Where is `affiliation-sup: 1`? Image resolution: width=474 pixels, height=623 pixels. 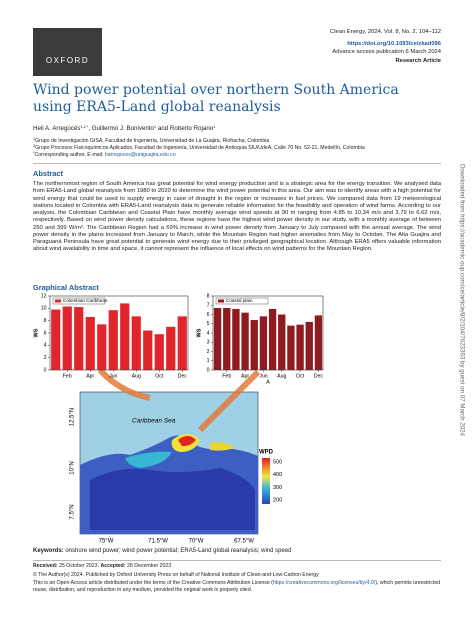
affiliation-sup: 1 is located at coordinates (34, 139).